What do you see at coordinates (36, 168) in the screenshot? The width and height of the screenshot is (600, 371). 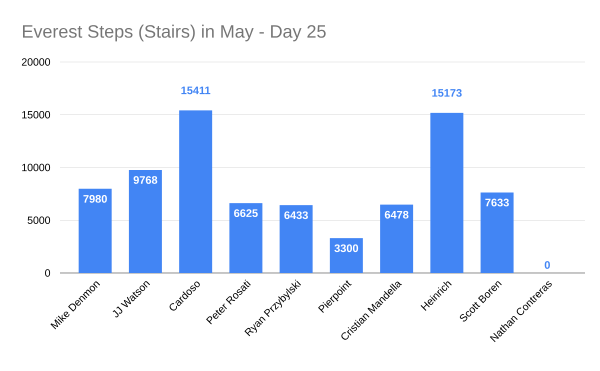 I see `y-tick-label: 10000` at bounding box center [36, 168].